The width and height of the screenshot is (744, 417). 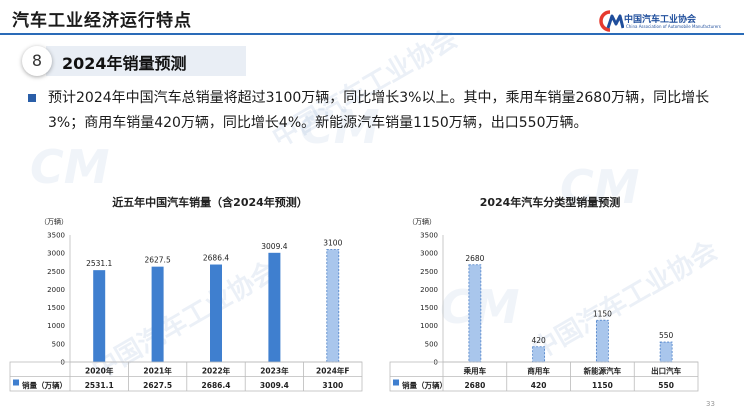 I want to click on chart-1-category-label: 2020年, so click(x=99, y=371).